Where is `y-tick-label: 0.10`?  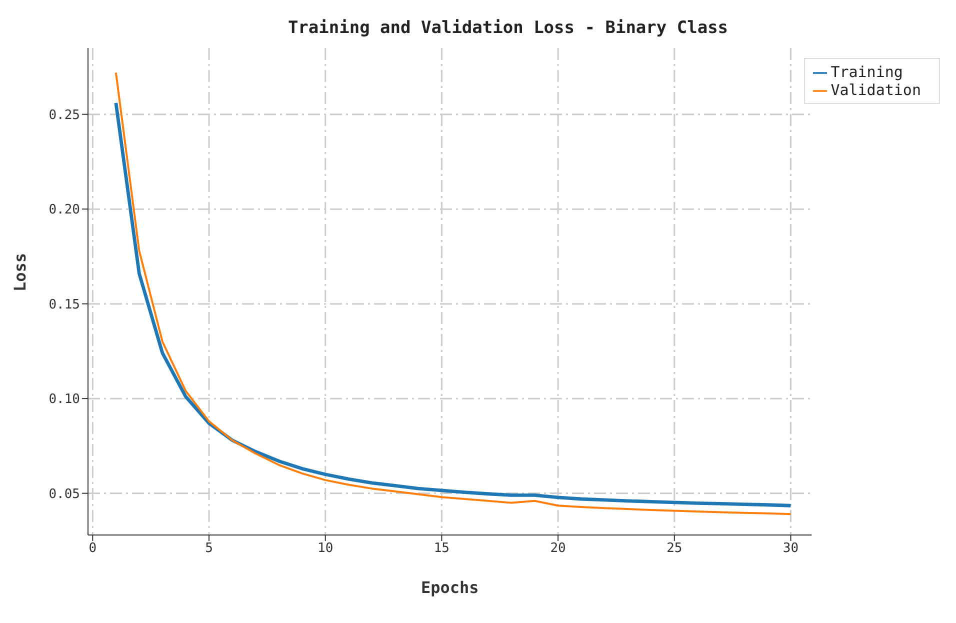
y-tick-label: 0.10 is located at coordinates (64, 400).